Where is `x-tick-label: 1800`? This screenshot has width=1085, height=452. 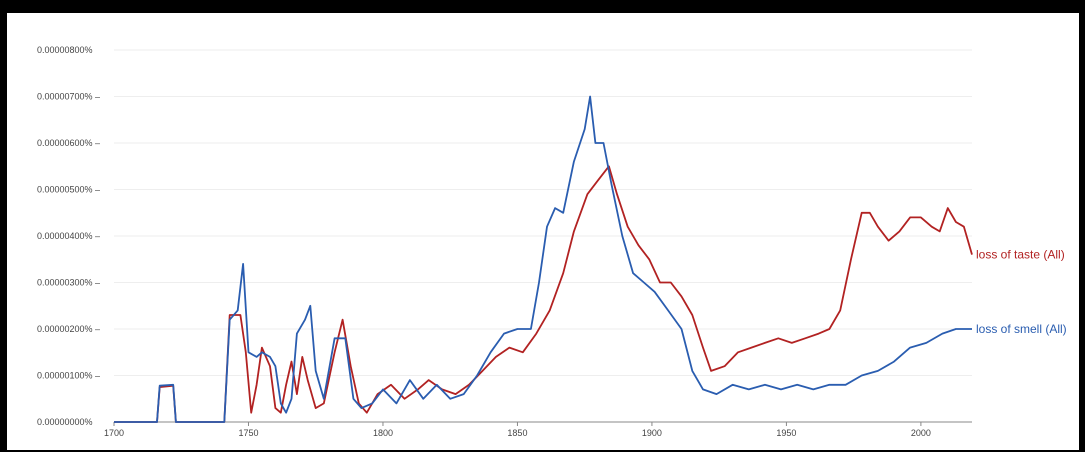
x-tick-label: 1800 is located at coordinates (383, 433).